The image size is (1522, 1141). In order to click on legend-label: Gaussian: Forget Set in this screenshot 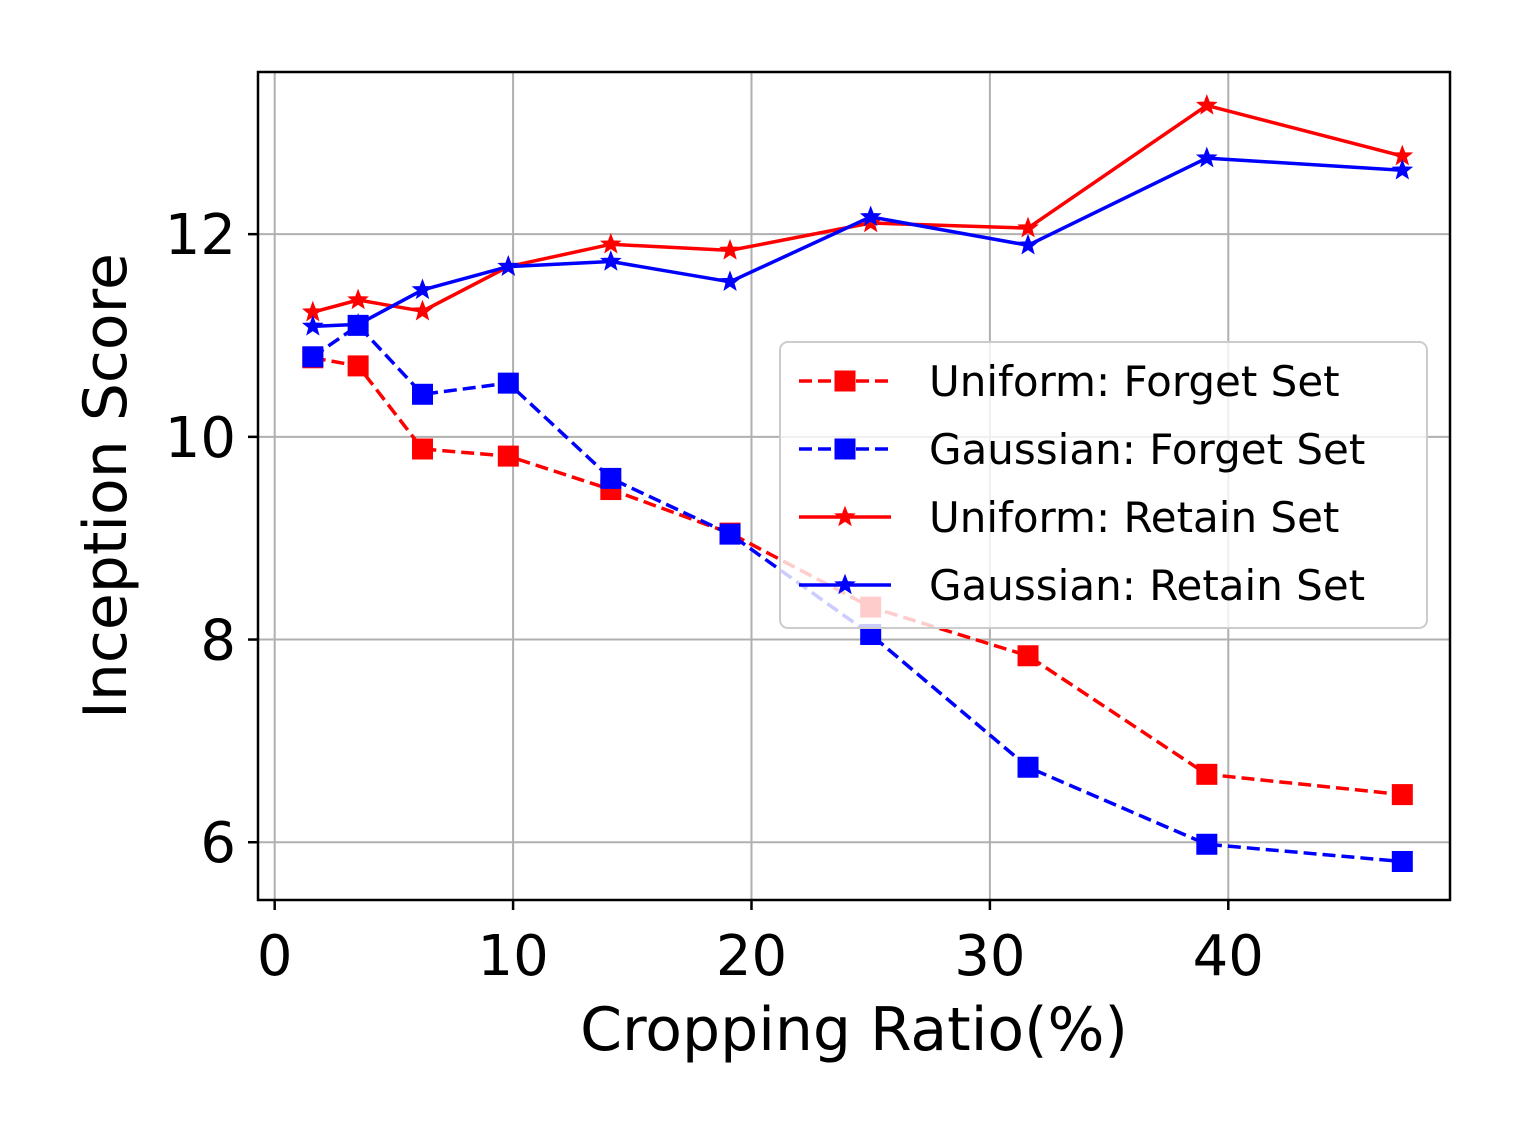, I will do `click(1147, 449)`.